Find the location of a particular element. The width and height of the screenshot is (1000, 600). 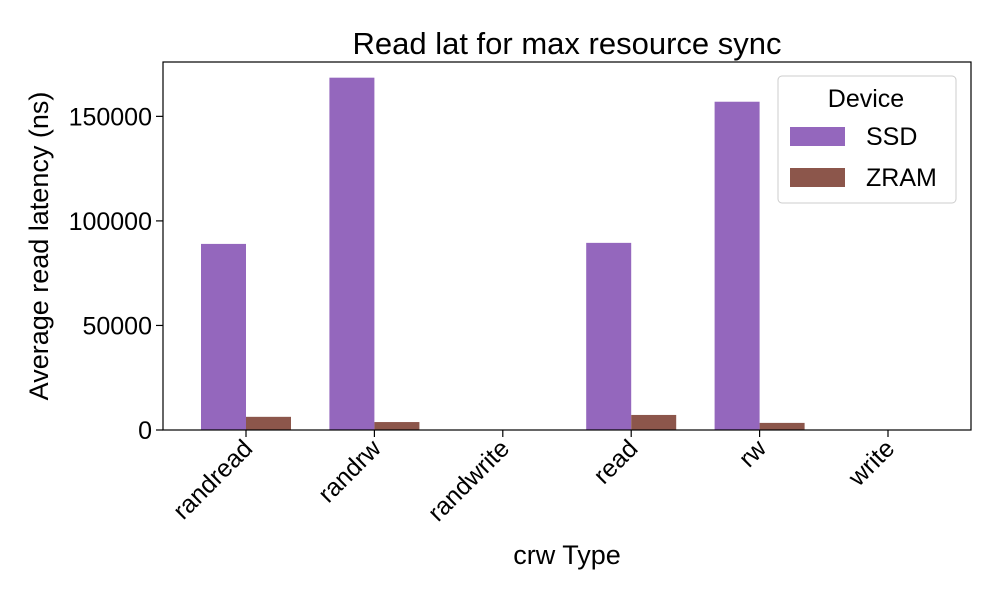

x-tick-label-randread: randread is located at coordinates (213, 479).